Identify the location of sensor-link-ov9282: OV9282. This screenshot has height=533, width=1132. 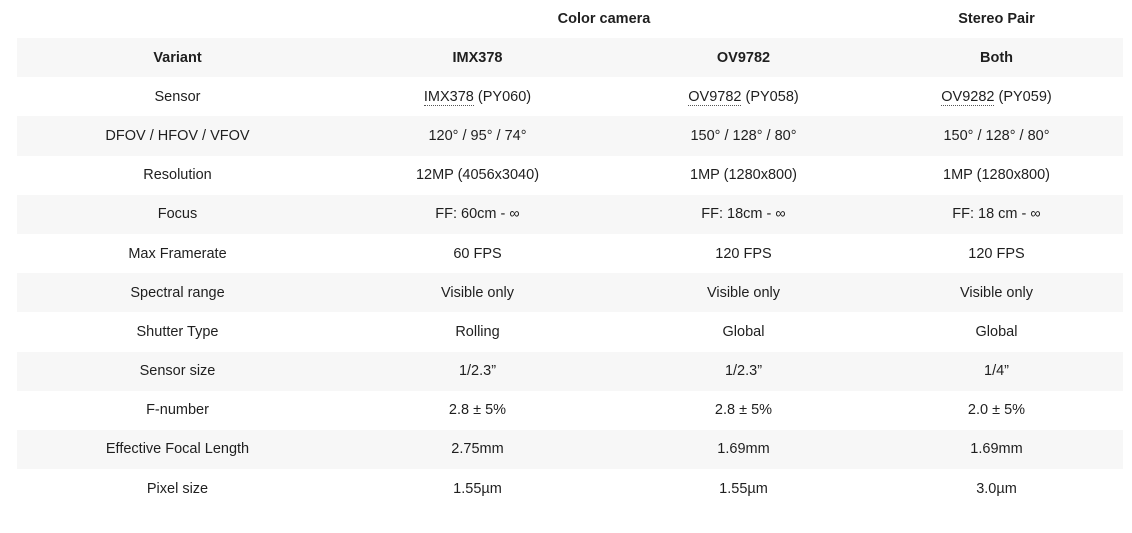
(968, 97).